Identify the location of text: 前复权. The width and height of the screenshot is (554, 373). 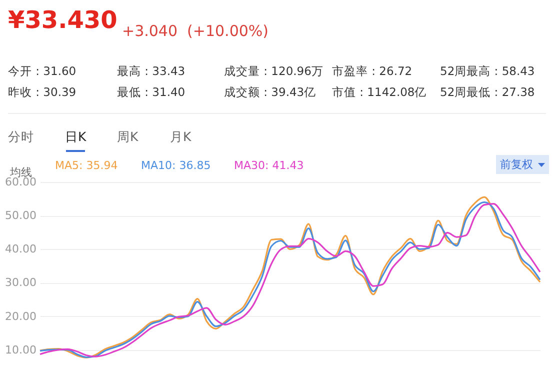
(522, 164).